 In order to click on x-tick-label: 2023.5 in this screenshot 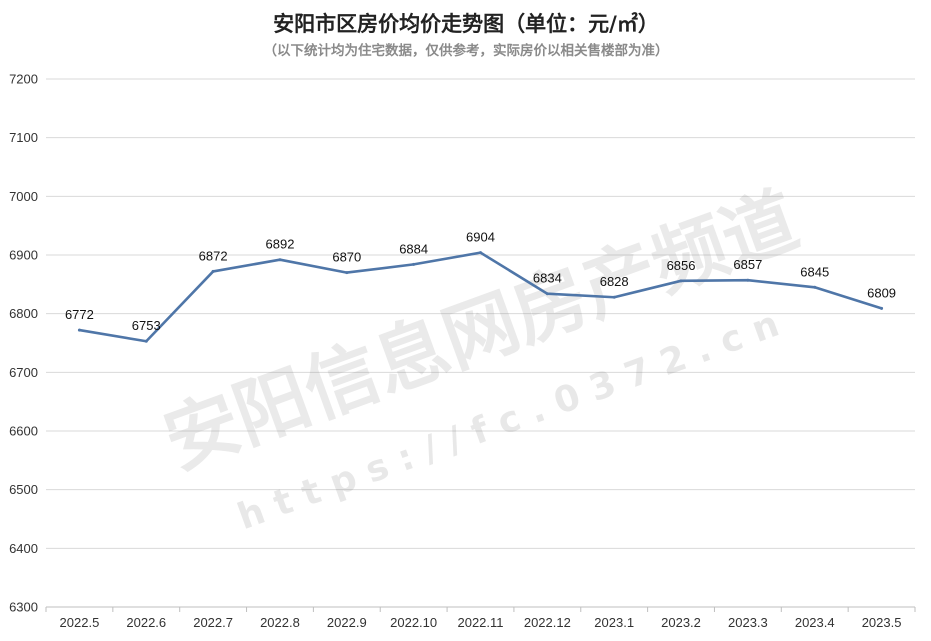, I will do `click(882, 622)`.